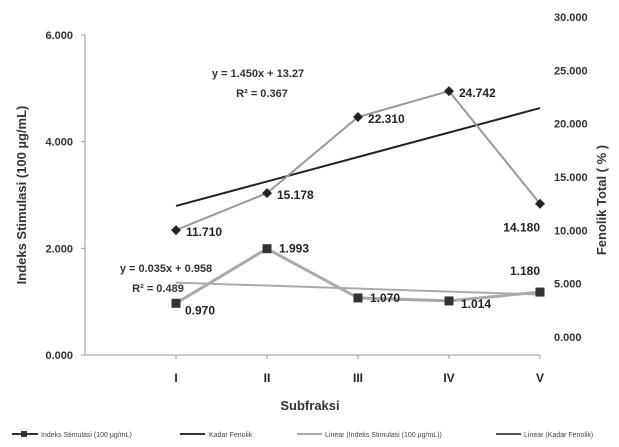 This screenshot has height=447, width=619. What do you see at coordinates (166, 269) in the screenshot?
I see `trendline-equation-indeks-stimulasi: y = 0.035x + 0.958` at bounding box center [166, 269].